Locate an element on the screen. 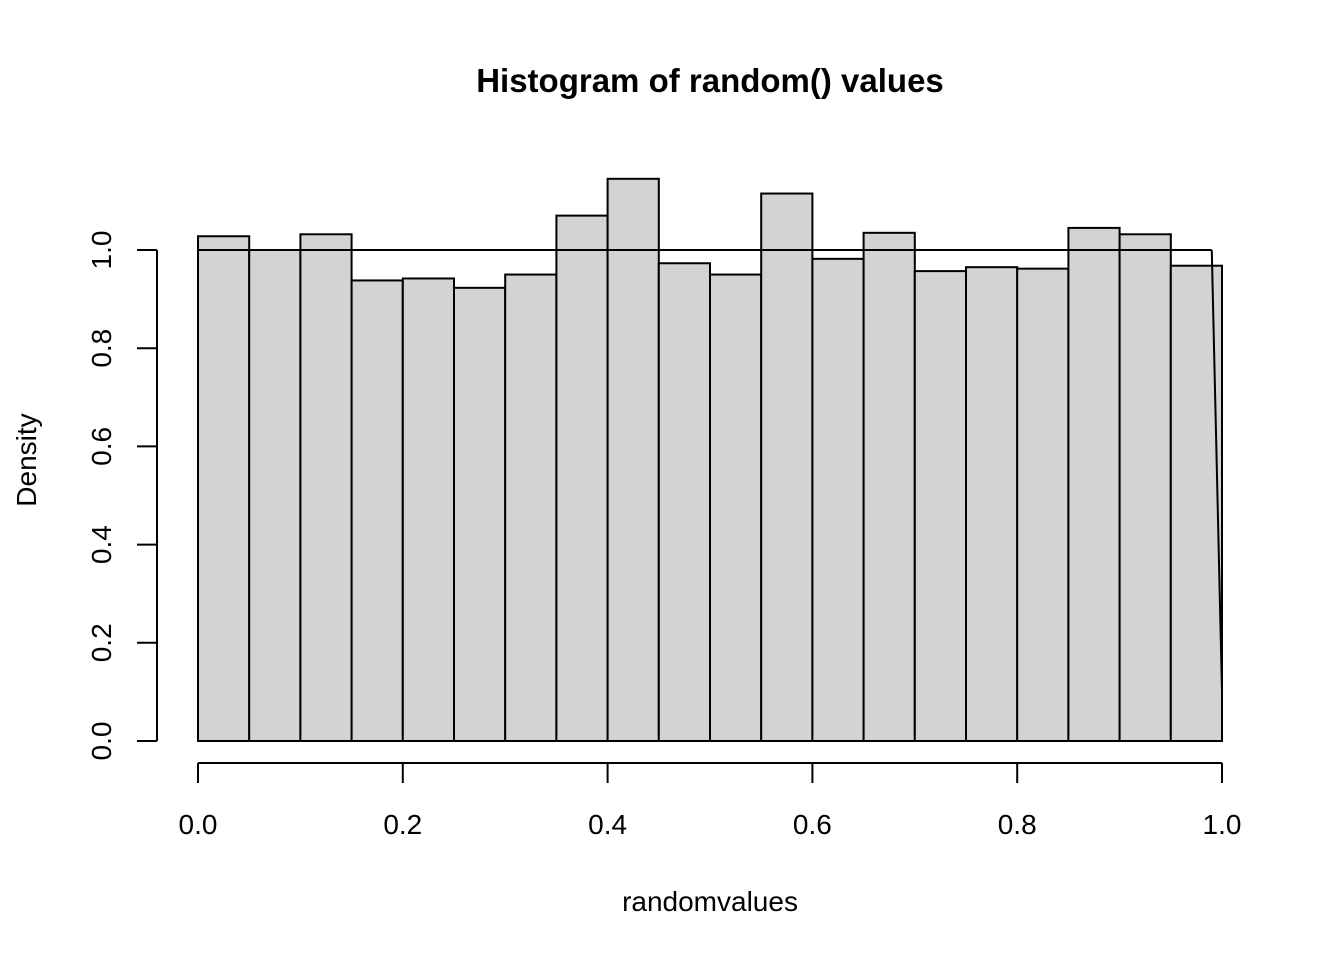  x-axis-label: randomvalues is located at coordinates (710, 901).